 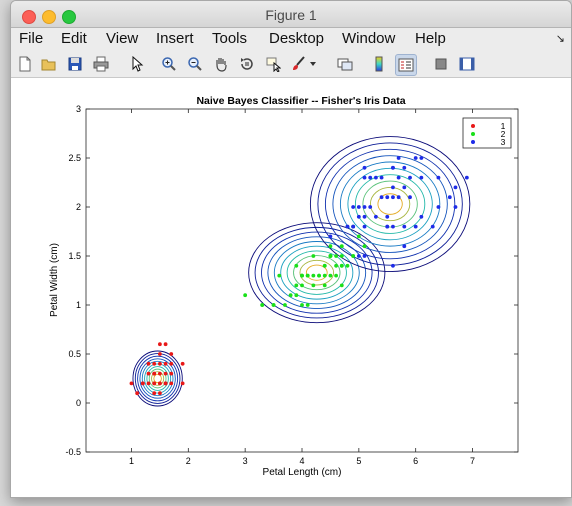 I want to click on y-tick-label: 2, so click(x=78, y=207).